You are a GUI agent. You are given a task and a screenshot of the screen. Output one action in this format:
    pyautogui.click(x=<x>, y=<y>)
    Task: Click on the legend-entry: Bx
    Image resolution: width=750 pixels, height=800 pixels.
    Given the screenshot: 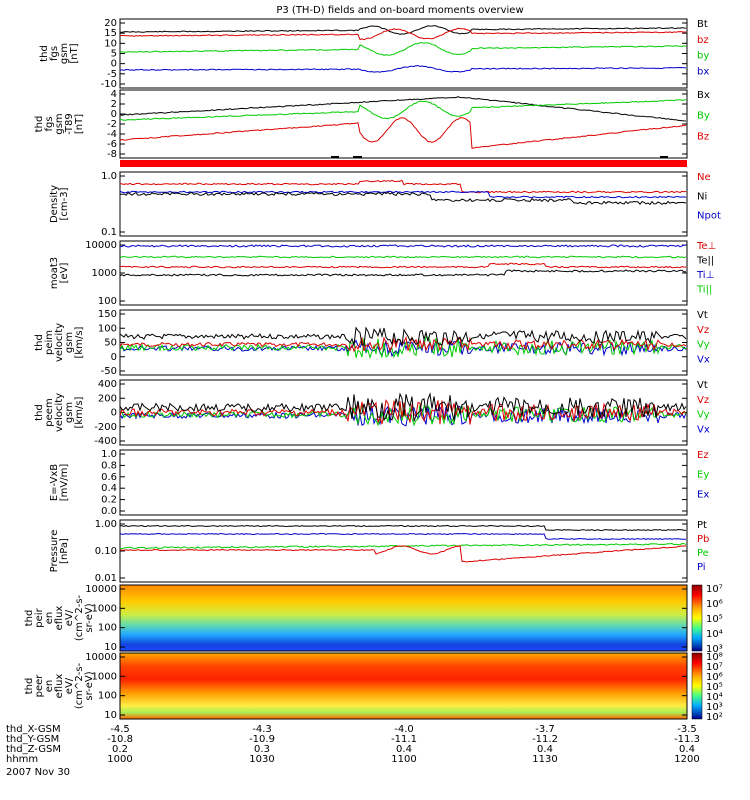 What is the action you would take?
    pyautogui.click(x=703, y=95)
    